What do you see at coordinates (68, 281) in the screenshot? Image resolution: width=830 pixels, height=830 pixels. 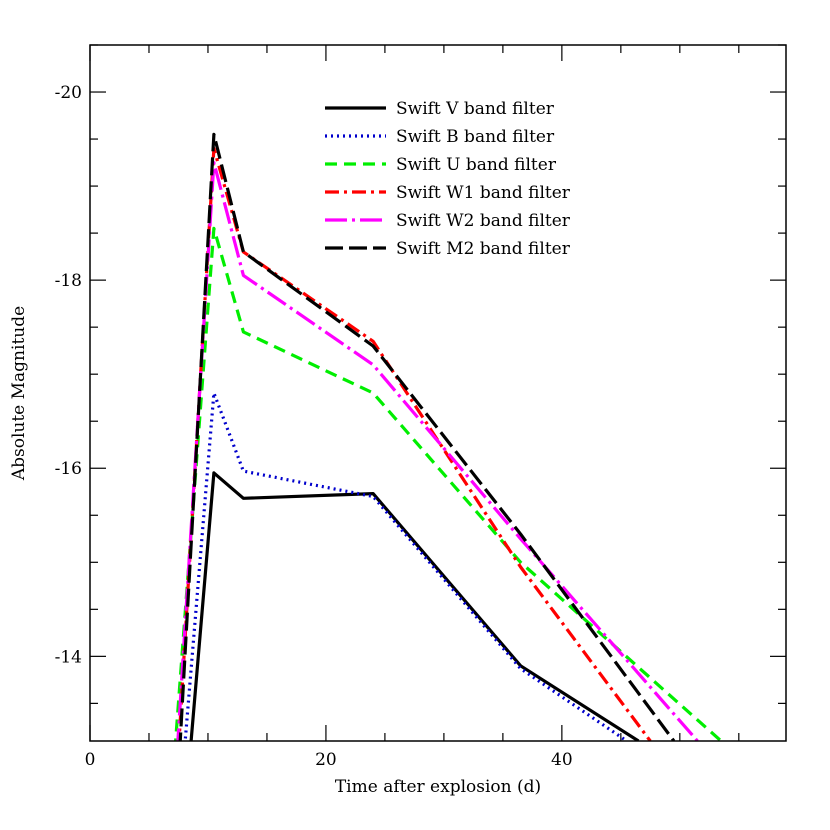 I see `y-tick-label: -18` at bounding box center [68, 281].